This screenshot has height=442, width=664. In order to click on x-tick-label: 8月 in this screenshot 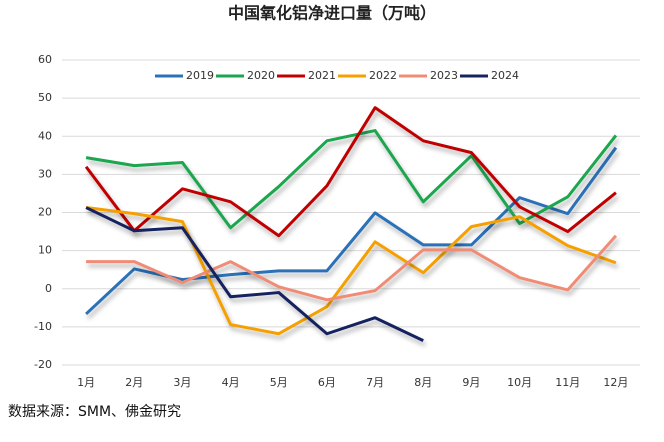, I will do `click(423, 382)`.